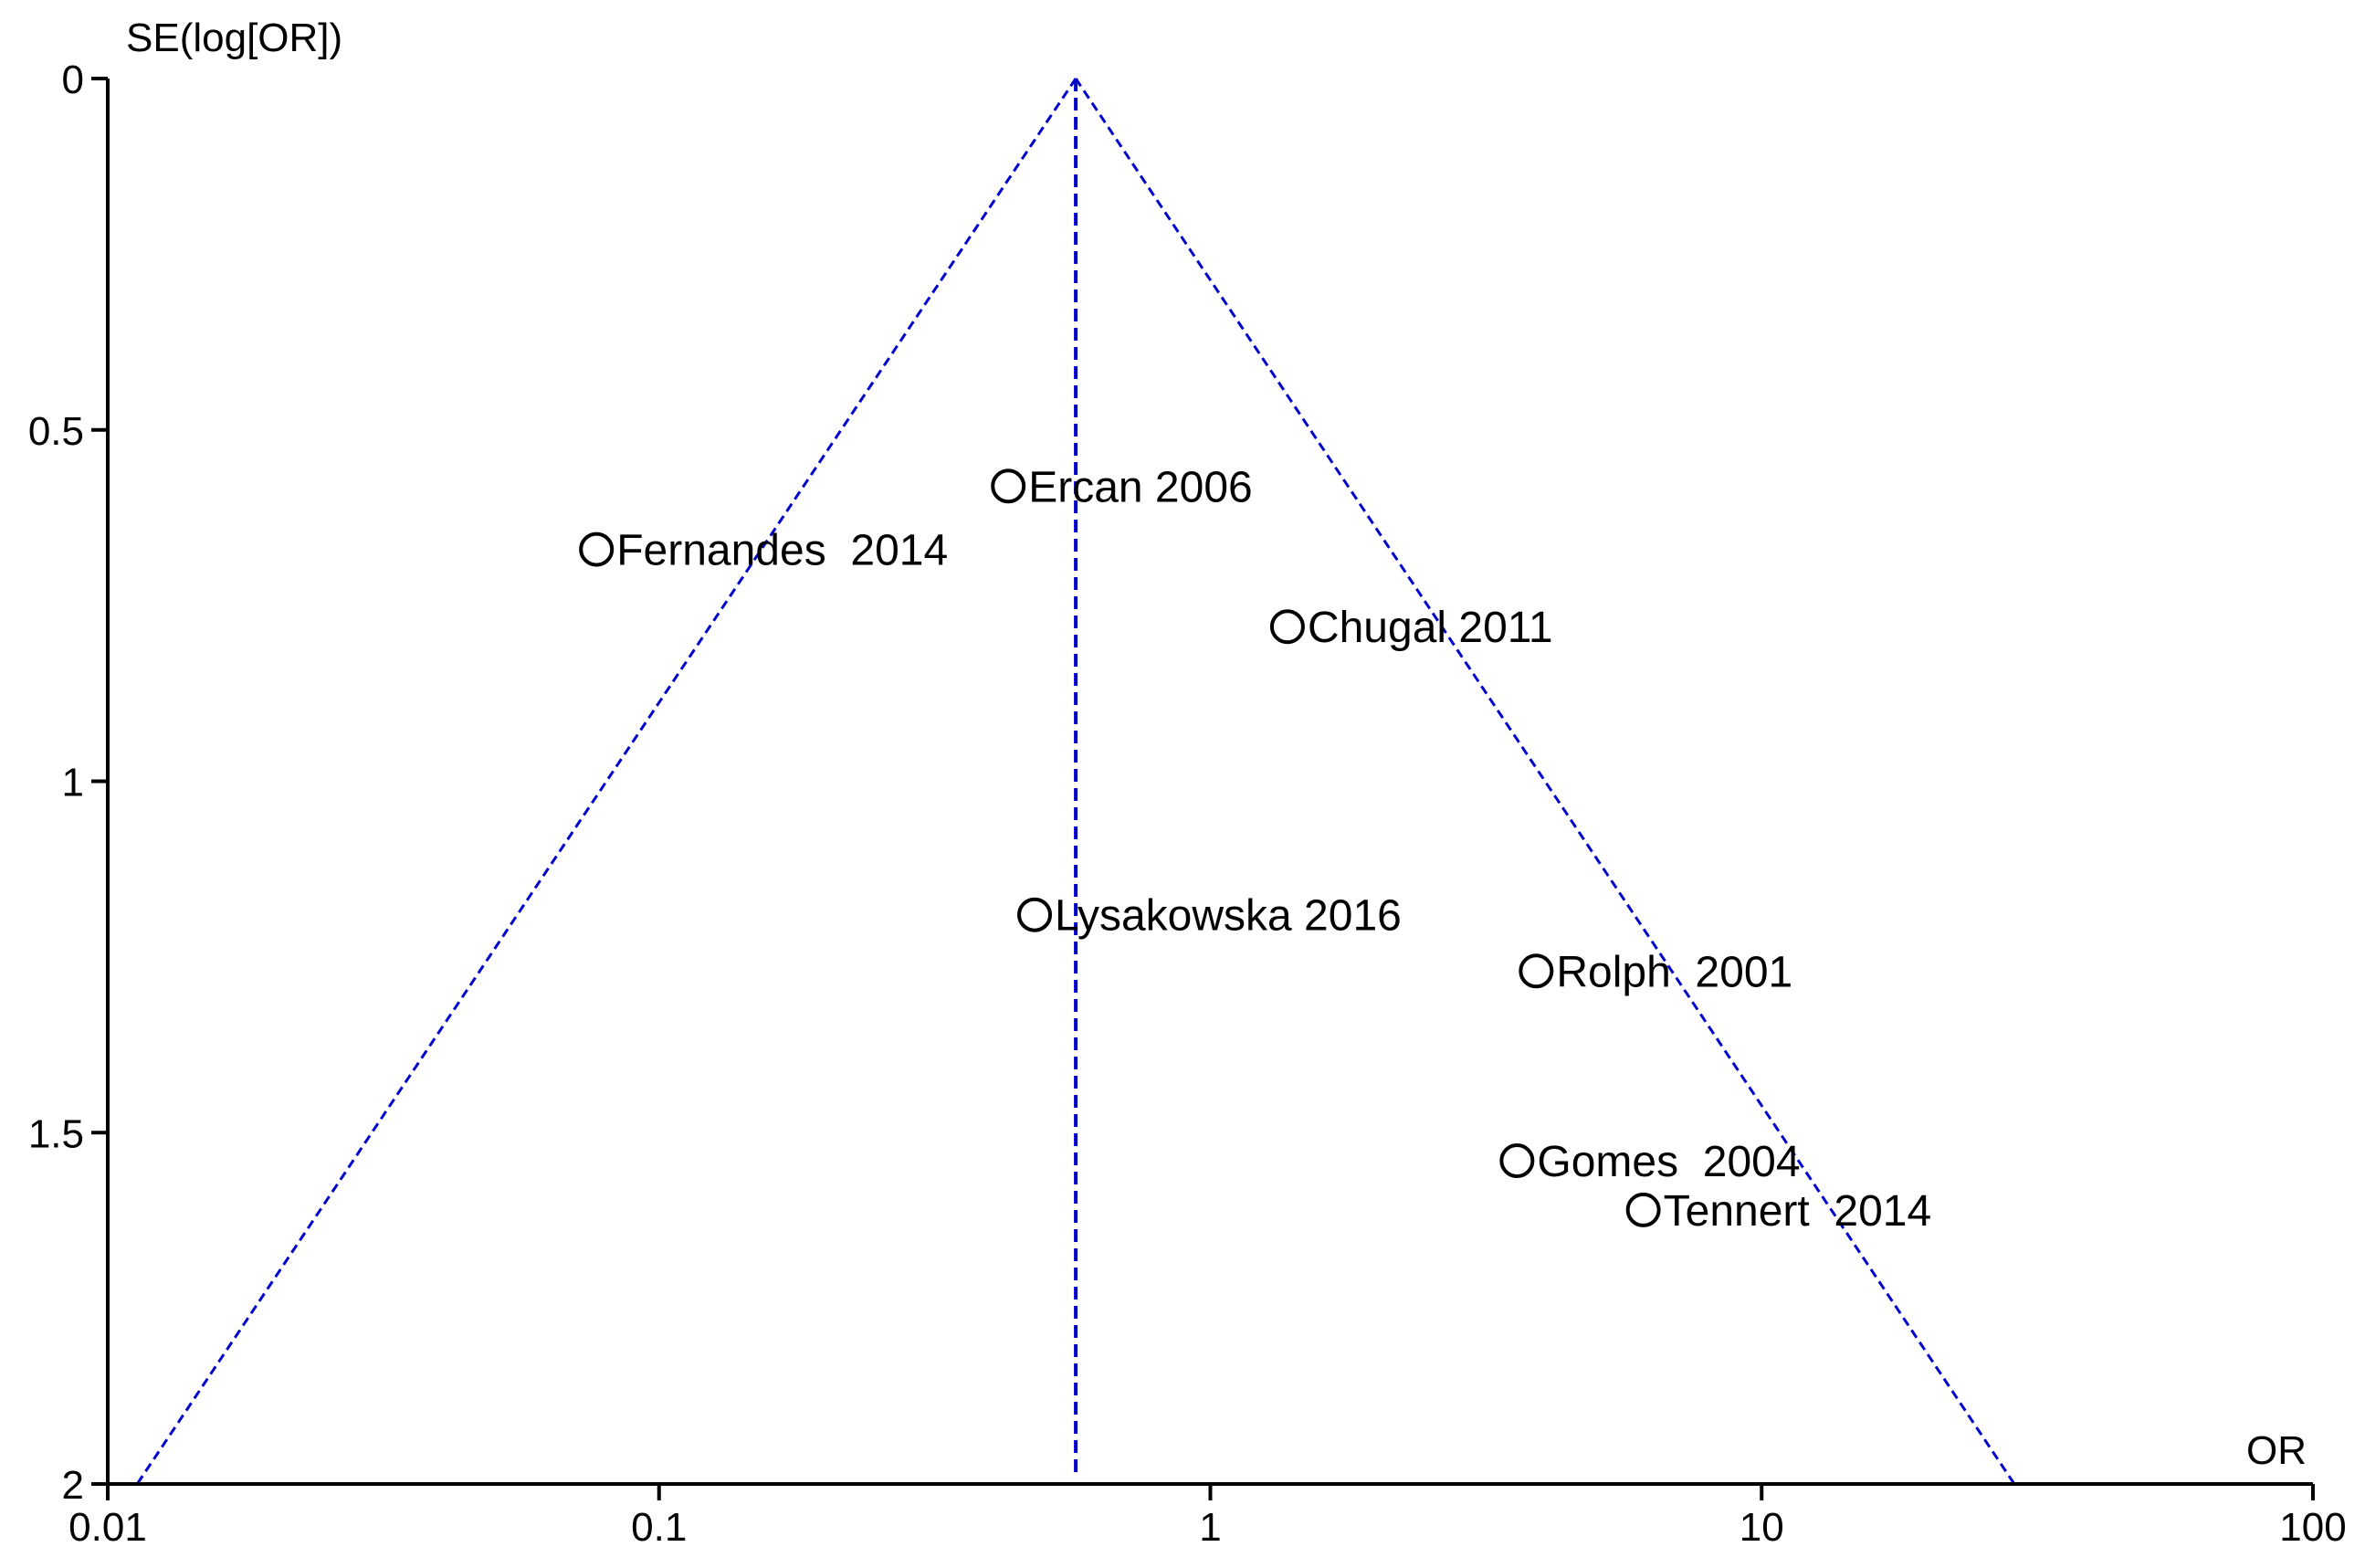 This screenshot has width=2365, height=1568. Describe the element at coordinates (2312, 1527) in the screenshot. I see `x-tick-label: 100` at that location.